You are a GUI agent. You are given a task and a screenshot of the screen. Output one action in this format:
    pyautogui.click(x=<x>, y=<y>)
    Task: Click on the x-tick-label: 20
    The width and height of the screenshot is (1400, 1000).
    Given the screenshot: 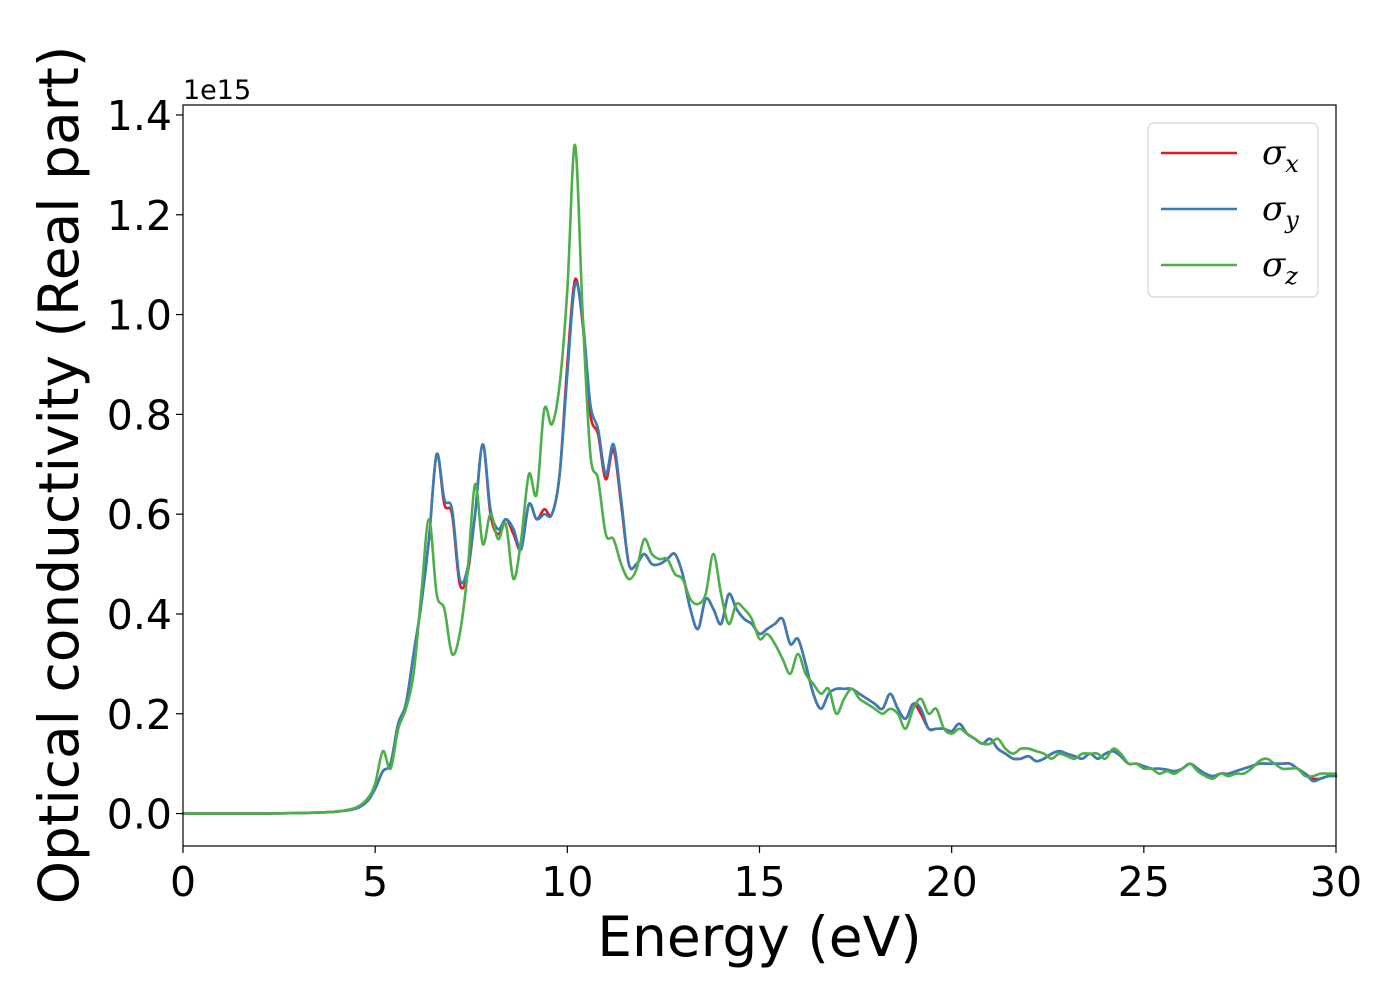 What is the action you would take?
    pyautogui.click(x=952, y=882)
    